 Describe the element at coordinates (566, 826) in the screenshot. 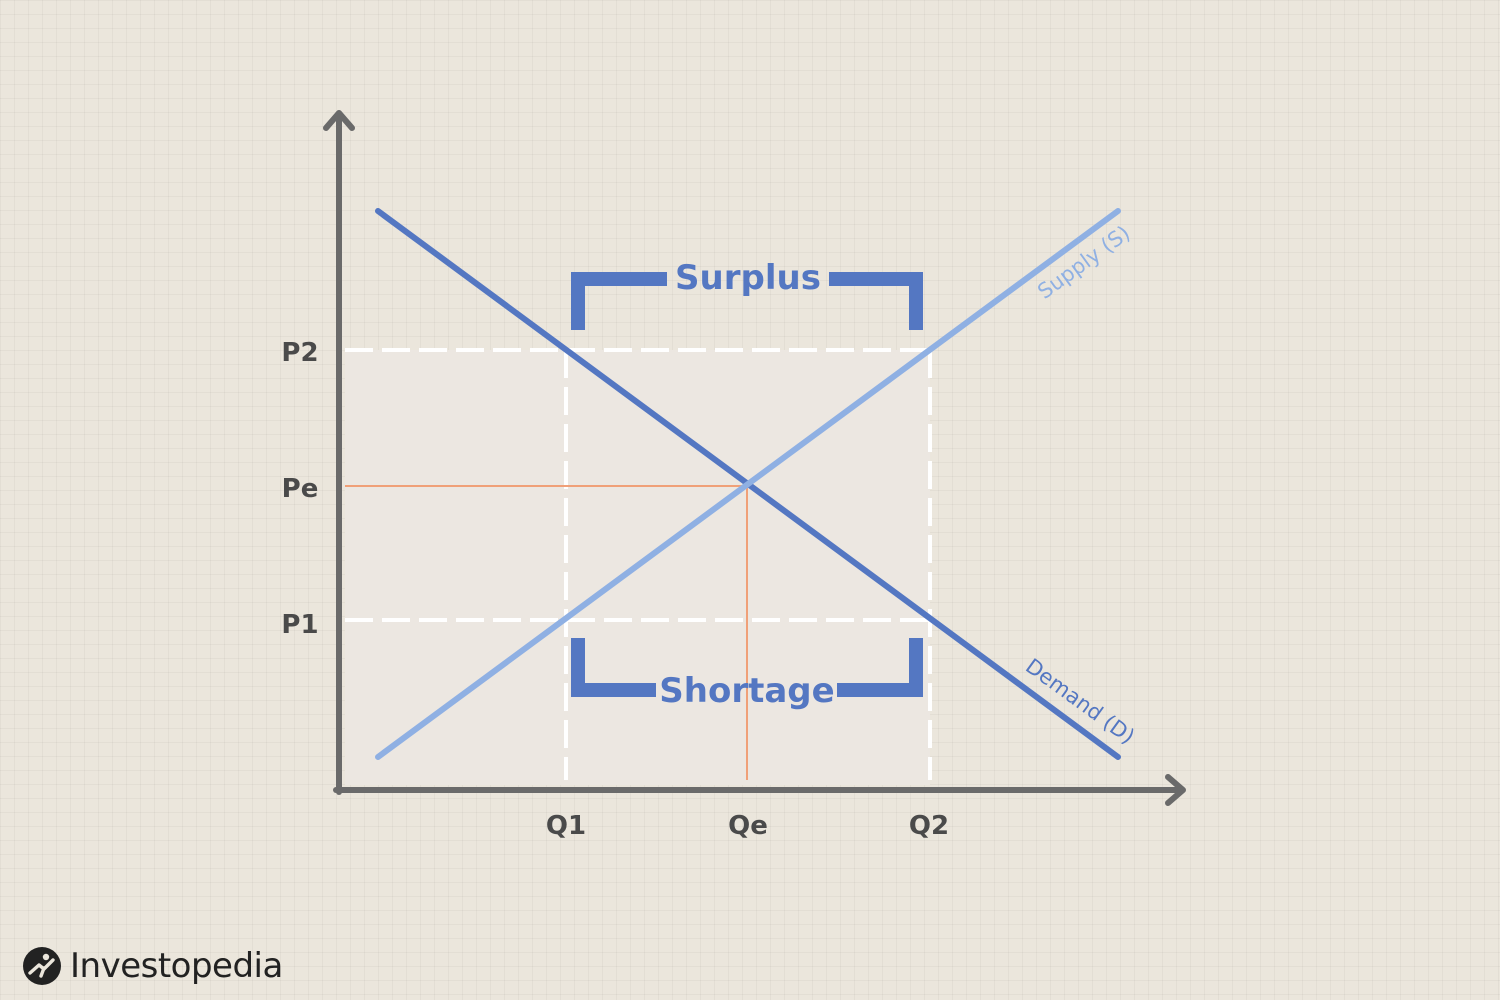

I see `x-tick-q1: Q1` at that location.